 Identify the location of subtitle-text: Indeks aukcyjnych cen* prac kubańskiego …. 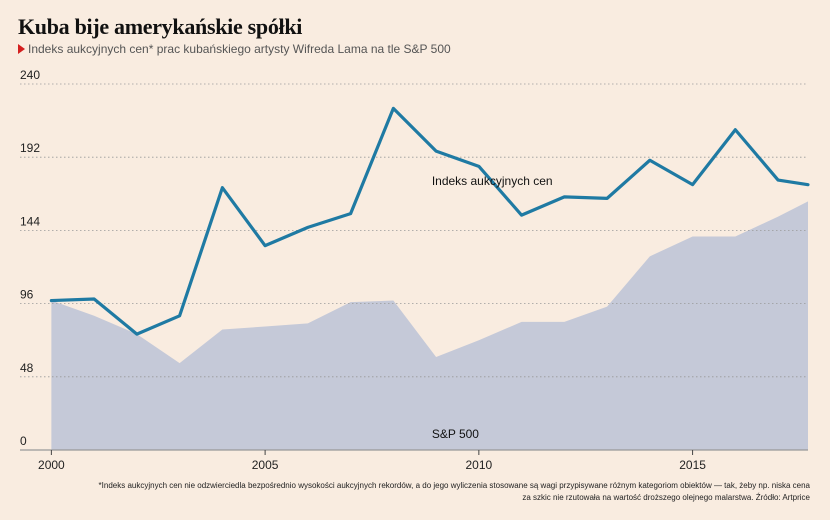
(239, 49).